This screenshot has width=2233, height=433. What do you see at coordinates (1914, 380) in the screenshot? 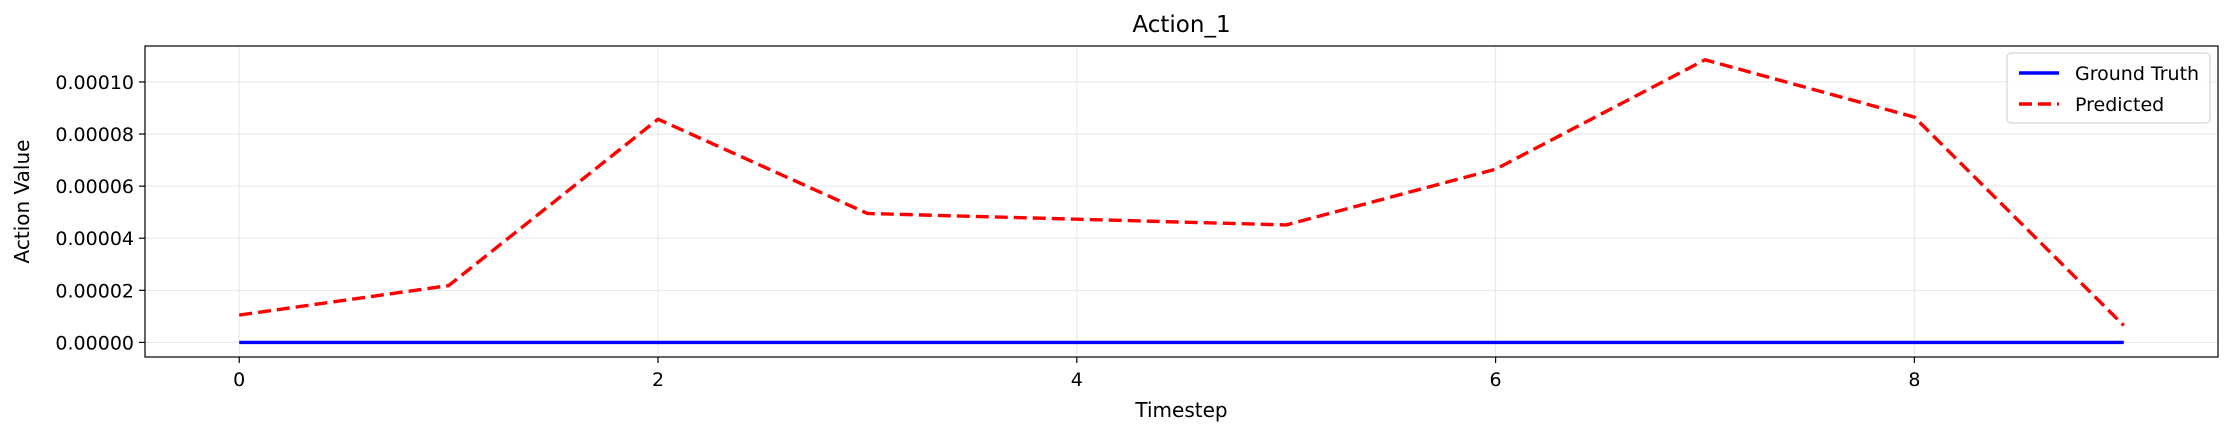
I see `x-tick-label: 8` at bounding box center [1914, 380].